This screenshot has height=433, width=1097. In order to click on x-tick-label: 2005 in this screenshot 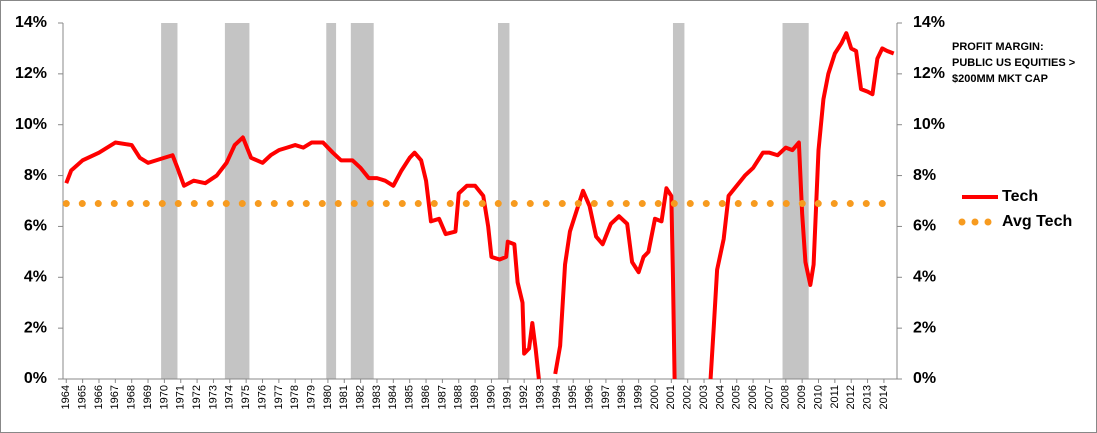, I will do `click(737, 397)`.